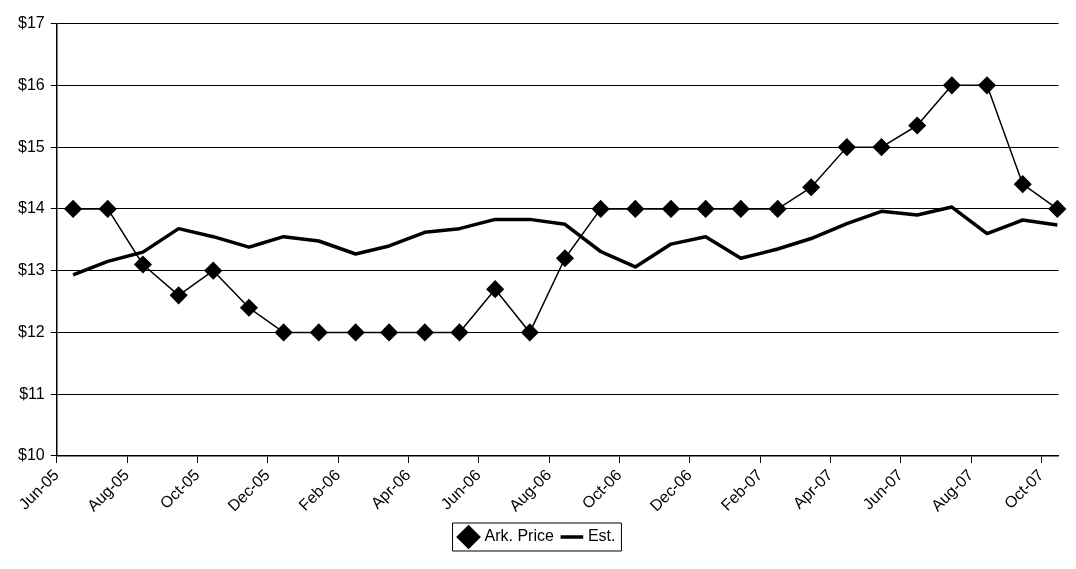  Describe the element at coordinates (31, 146) in the screenshot. I see `y-tick-label: $15` at that location.